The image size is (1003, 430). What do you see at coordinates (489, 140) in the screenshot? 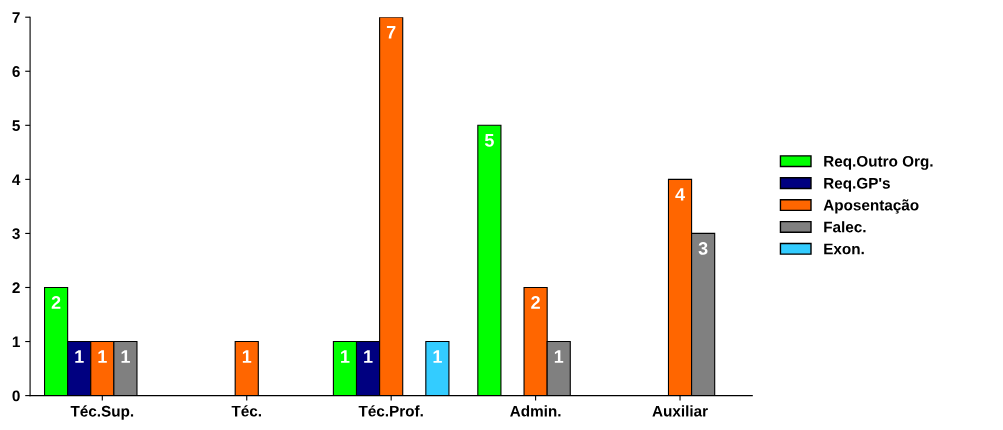
I see `data-label: 5` at bounding box center [489, 140].